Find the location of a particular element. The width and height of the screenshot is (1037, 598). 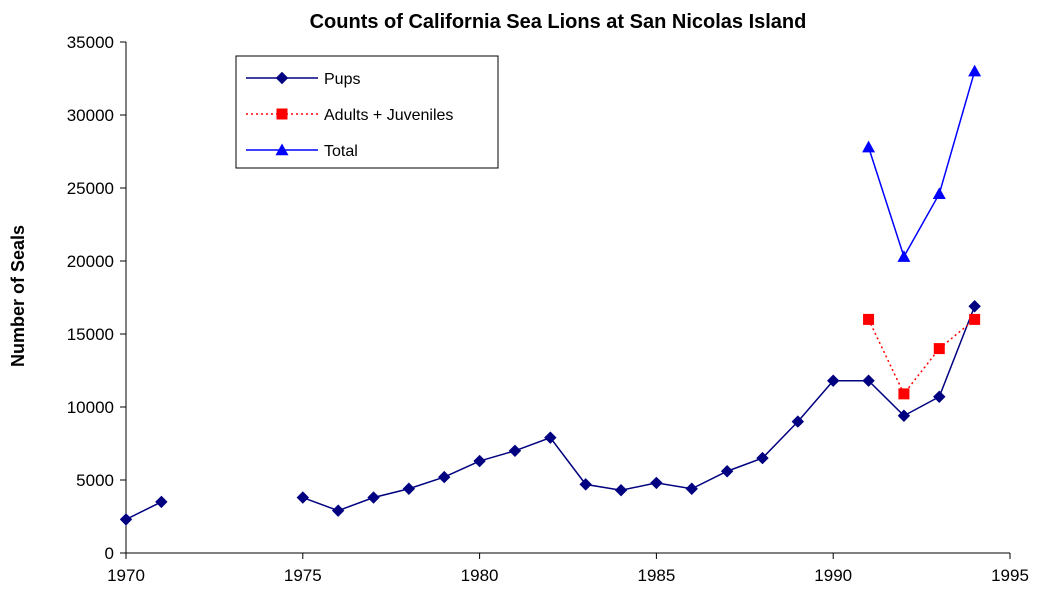

x-tick-label: 1985 is located at coordinates (656, 575).